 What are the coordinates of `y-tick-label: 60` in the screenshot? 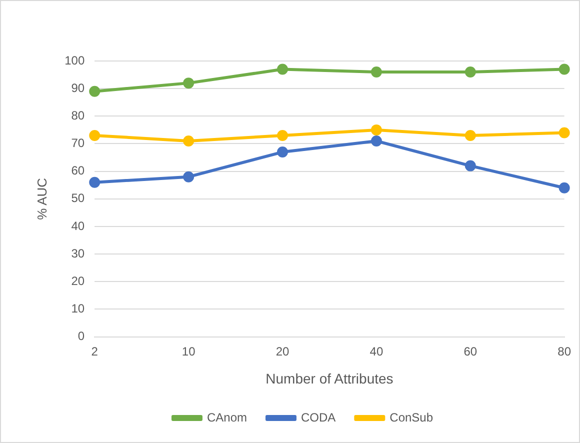 It's located at (78, 171).